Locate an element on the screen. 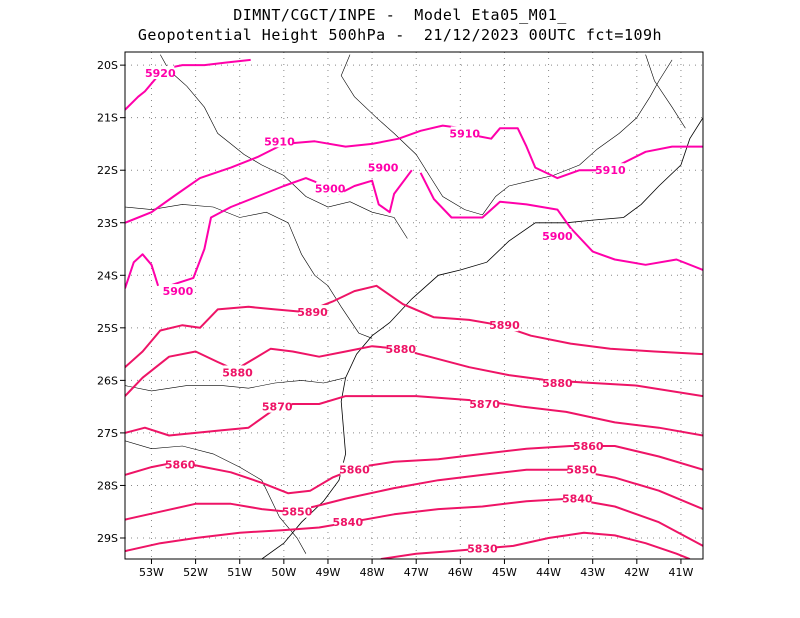  y-tick-label: 27S is located at coordinates (107, 433).